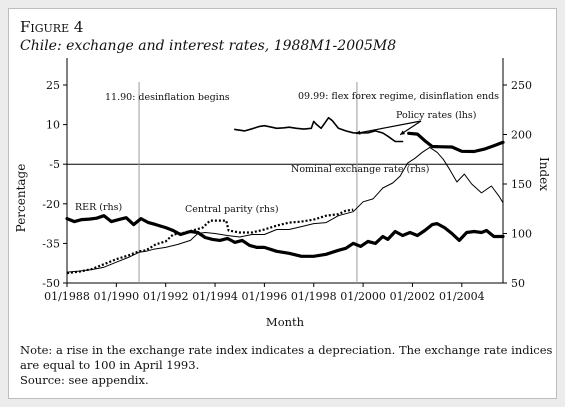 Image resolution: width=565 pixels, height=407 pixels. What do you see at coordinates (167, 97) in the screenshot?
I see `vline-label-desinflation: 11.90: desinflation begins` at bounding box center [167, 97].